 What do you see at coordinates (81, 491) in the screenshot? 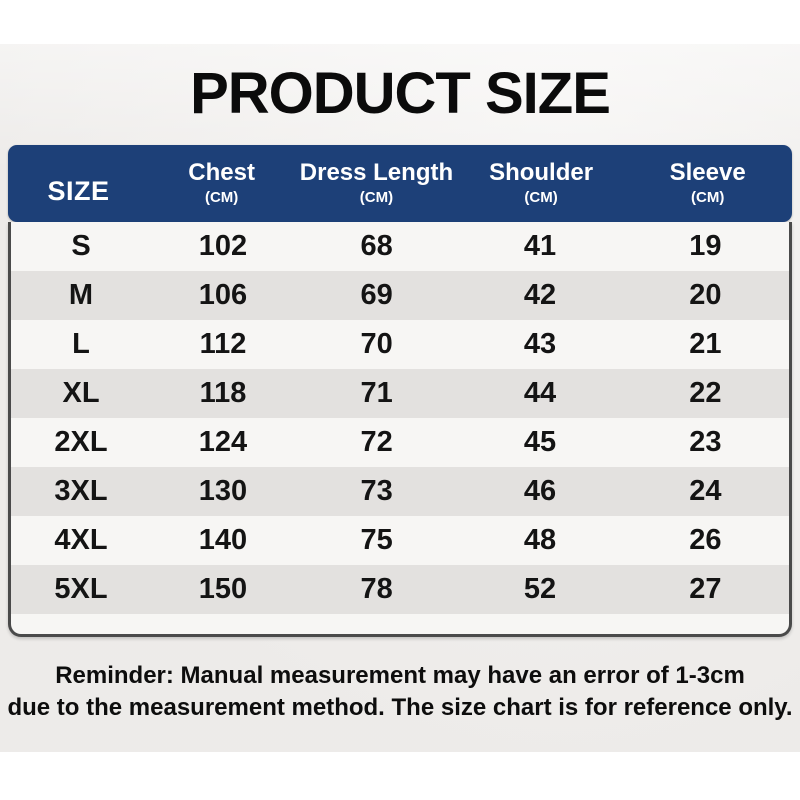
I see `cell-size: 3XL` at bounding box center [81, 491].